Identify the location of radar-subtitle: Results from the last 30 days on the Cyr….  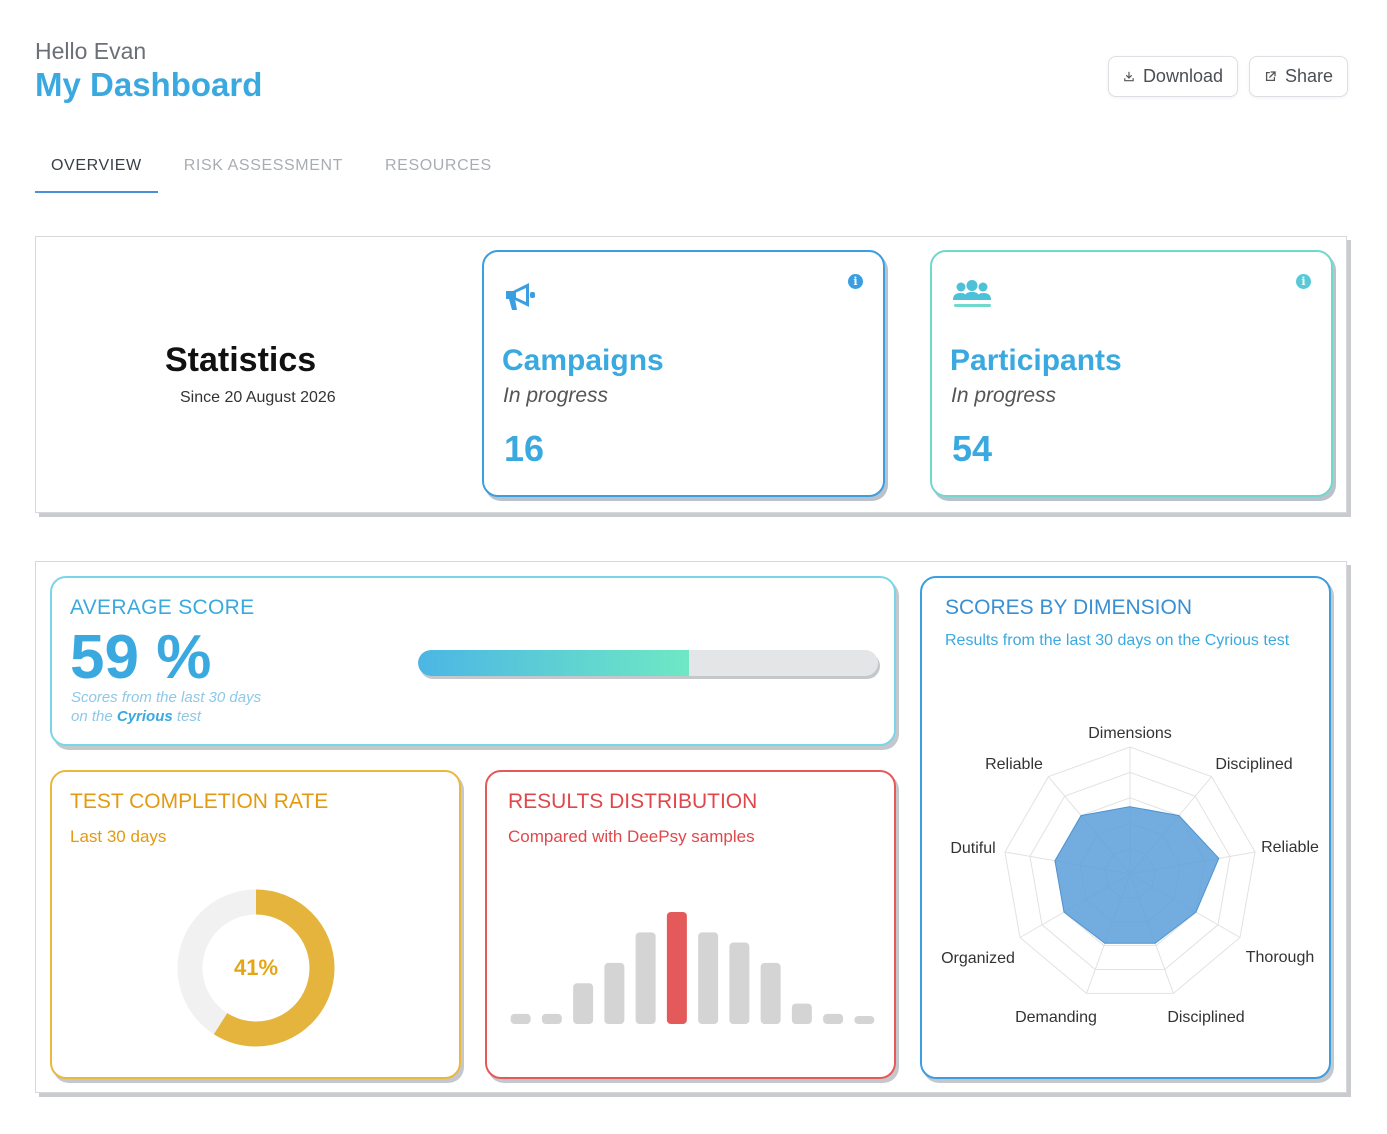
(1117, 640).